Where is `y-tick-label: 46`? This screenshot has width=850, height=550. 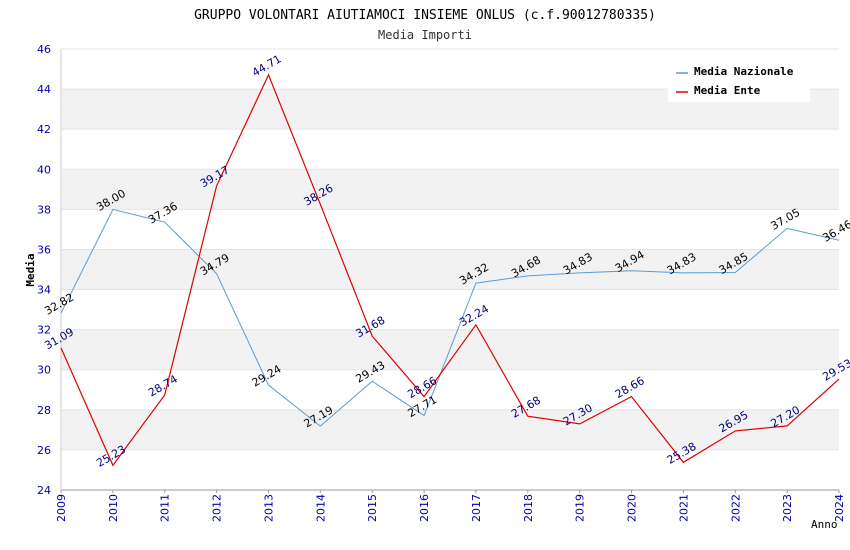 y-tick-label: 46 is located at coordinates (44, 49).